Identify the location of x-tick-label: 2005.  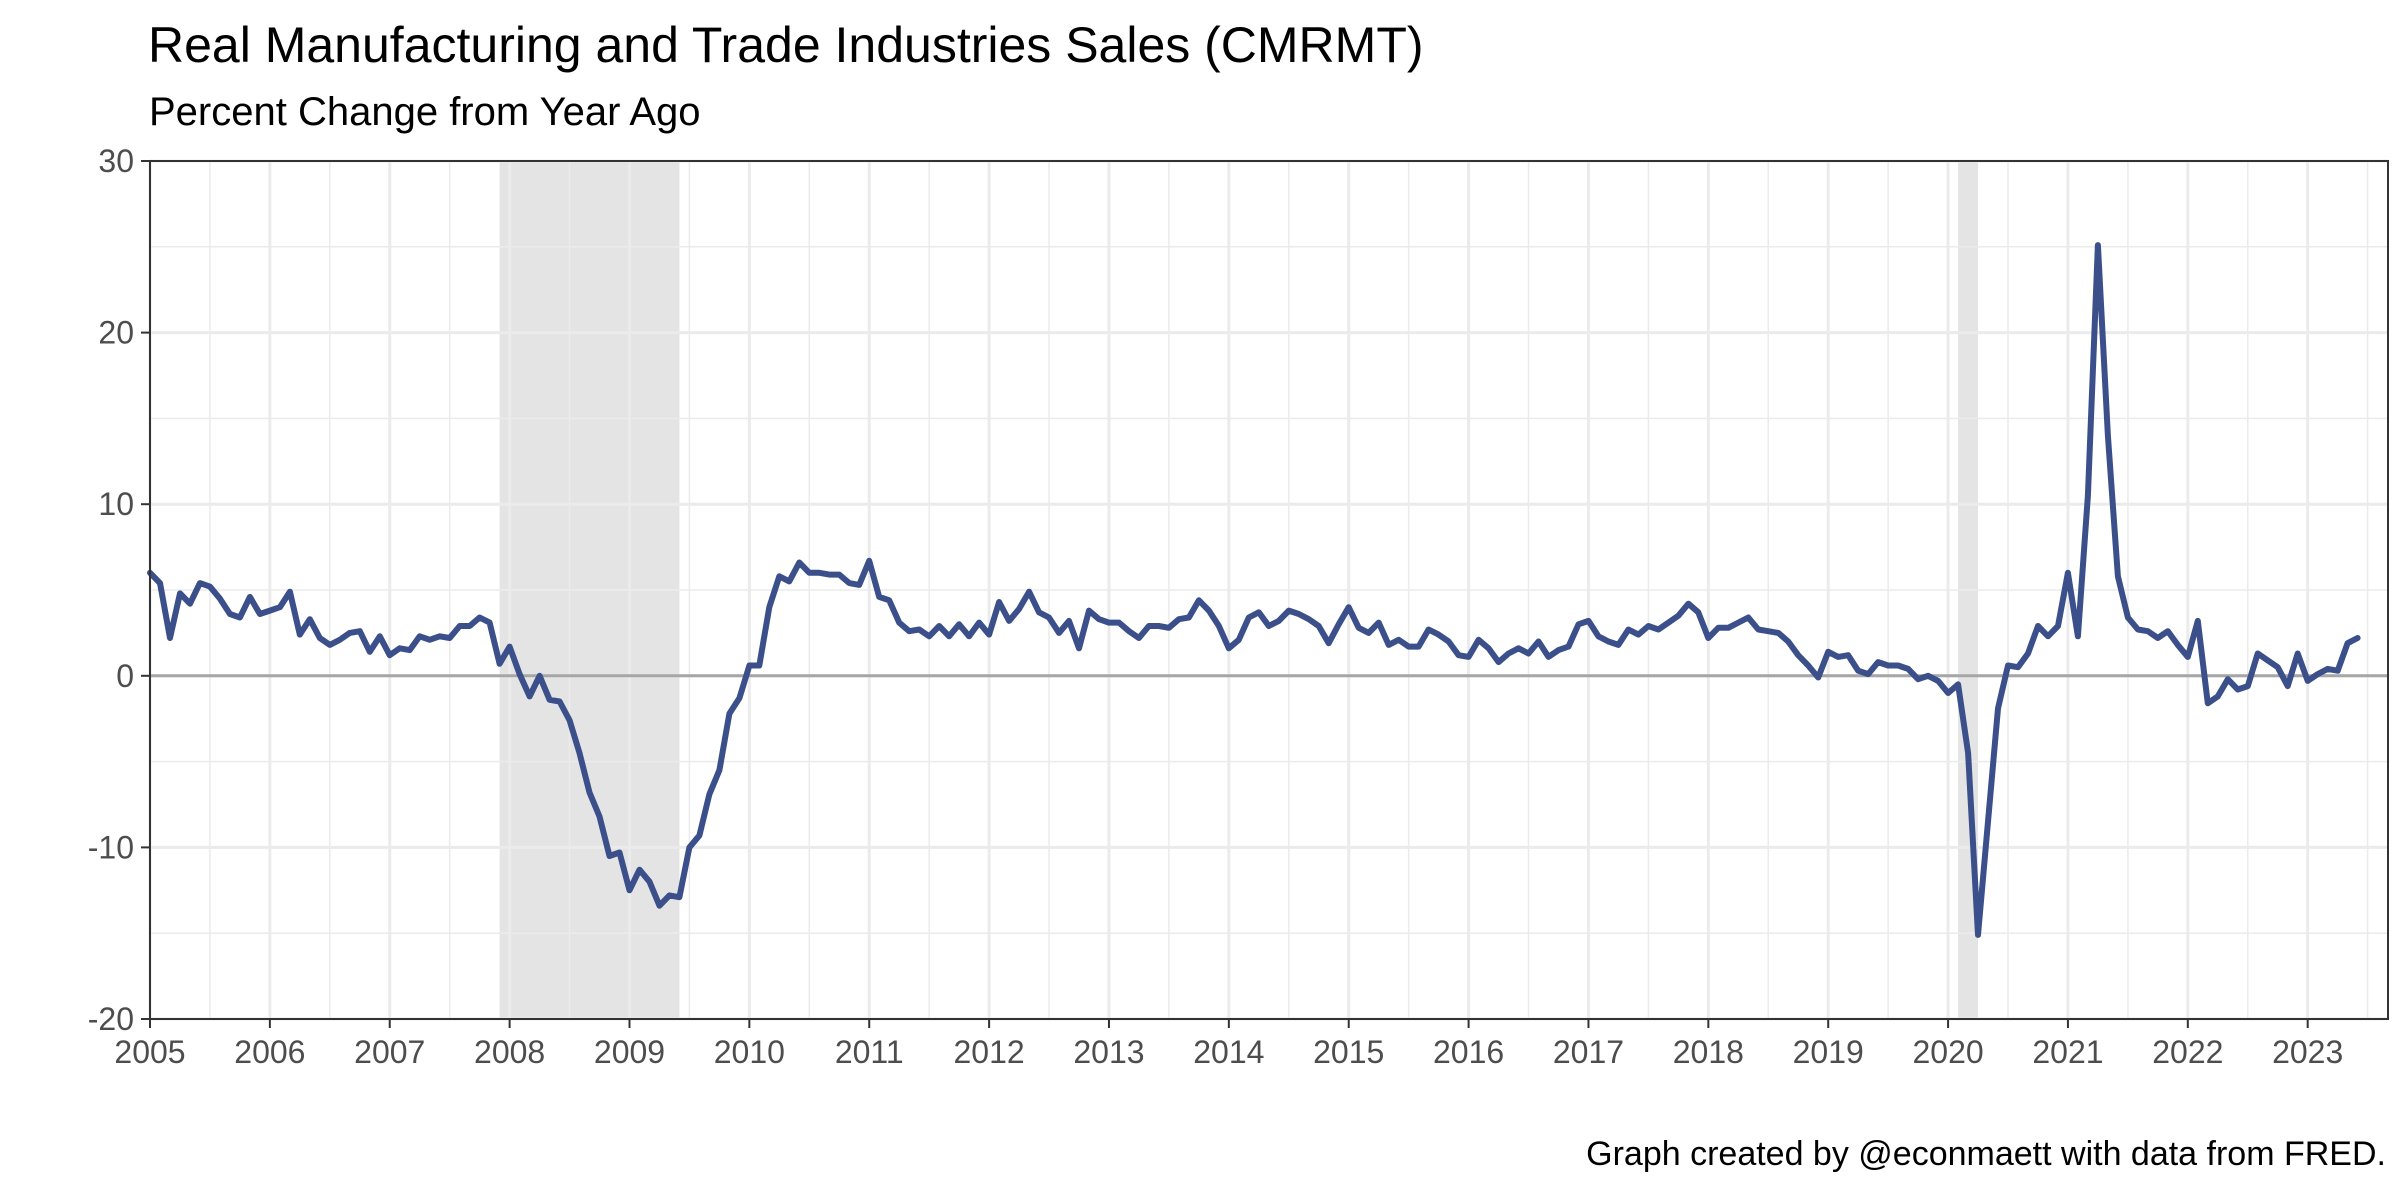
(149, 1052).